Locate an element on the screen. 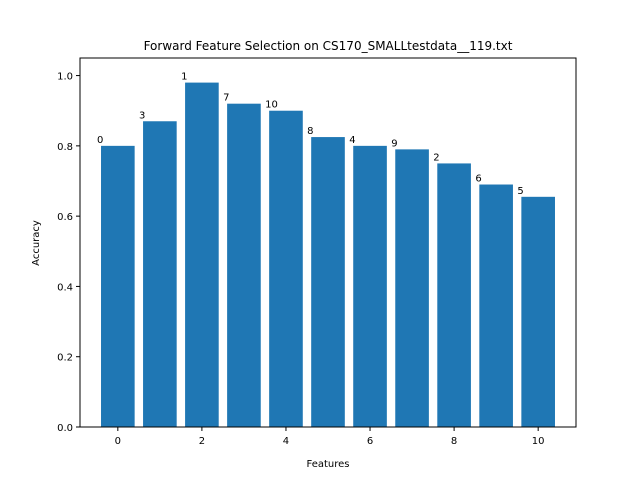 The image size is (640, 480). bar-label: 8 is located at coordinates (310, 131).